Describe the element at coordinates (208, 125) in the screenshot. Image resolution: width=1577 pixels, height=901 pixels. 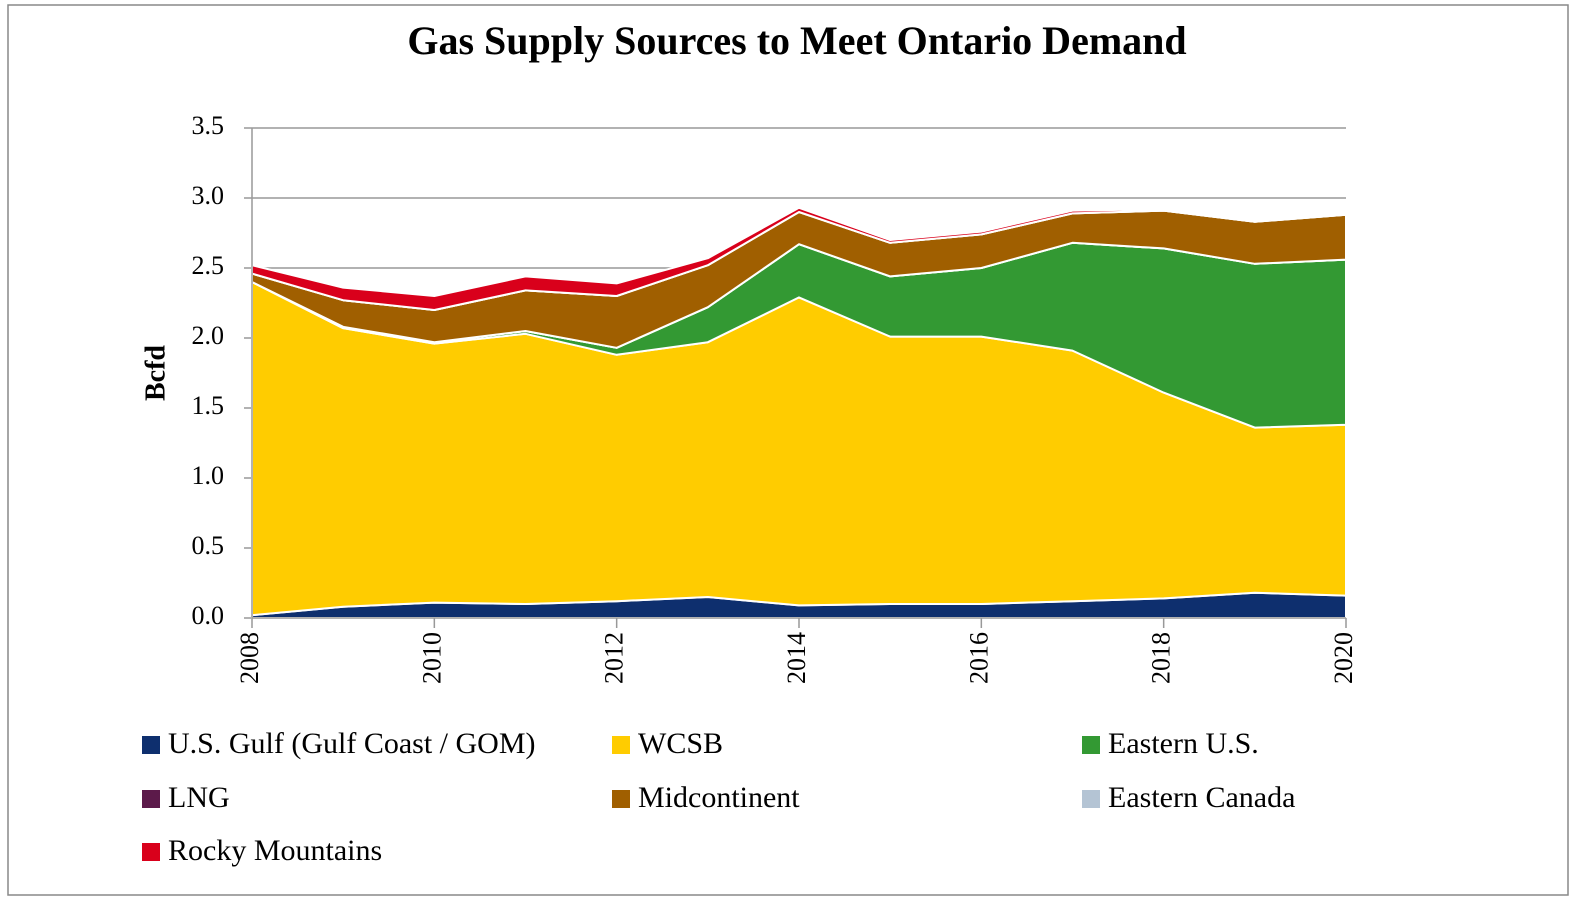
I see `y-tick-label: 3.5` at that location.